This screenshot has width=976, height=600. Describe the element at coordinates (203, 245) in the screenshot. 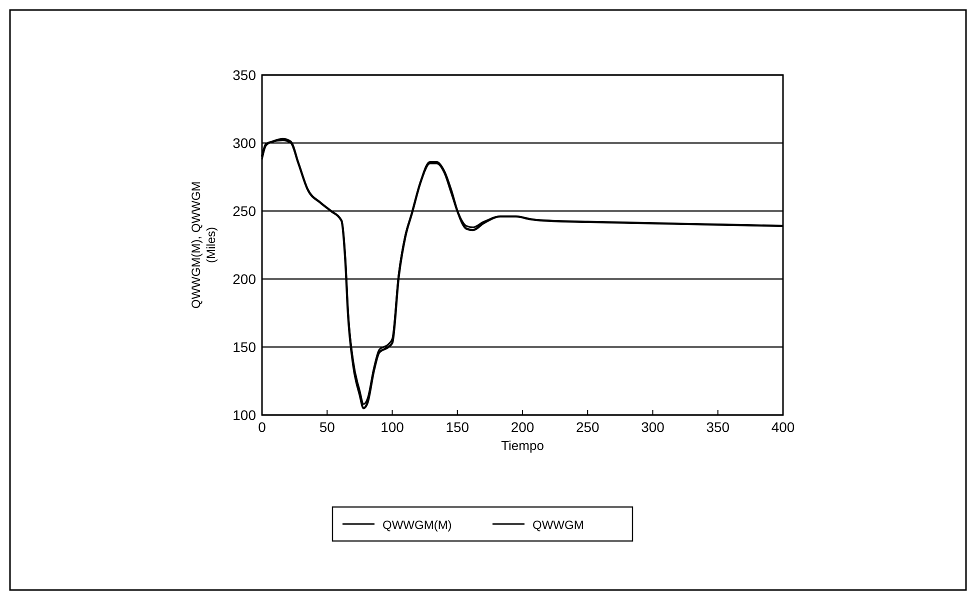

I see `y-axis-title: QWWGM(M), QWWGM (Miles)` at that location.